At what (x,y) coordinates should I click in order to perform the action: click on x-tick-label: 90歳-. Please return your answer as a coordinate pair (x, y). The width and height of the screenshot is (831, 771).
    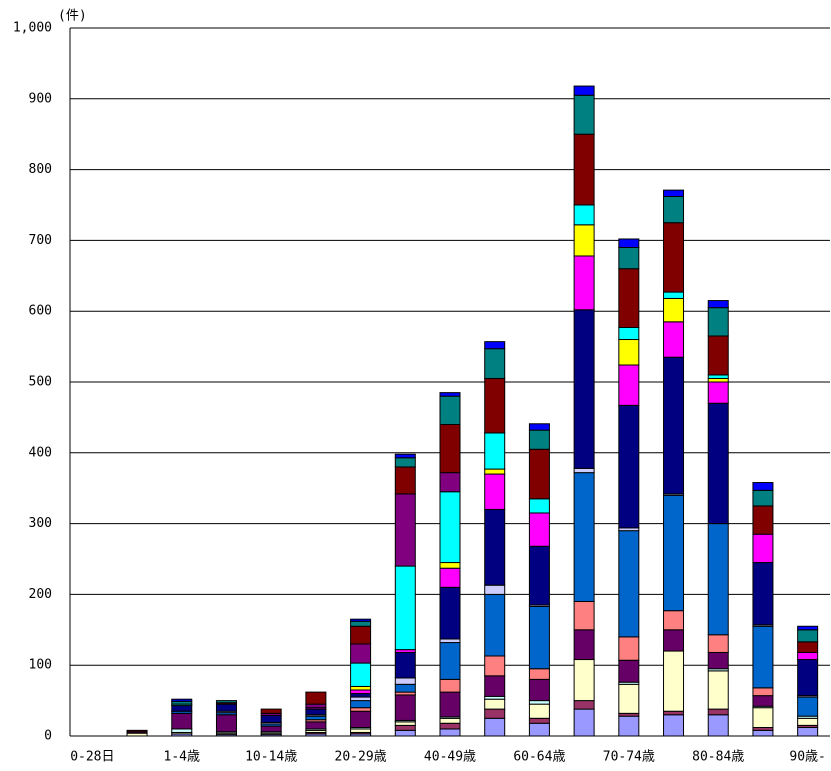
    Looking at the image, I should click on (807, 757).